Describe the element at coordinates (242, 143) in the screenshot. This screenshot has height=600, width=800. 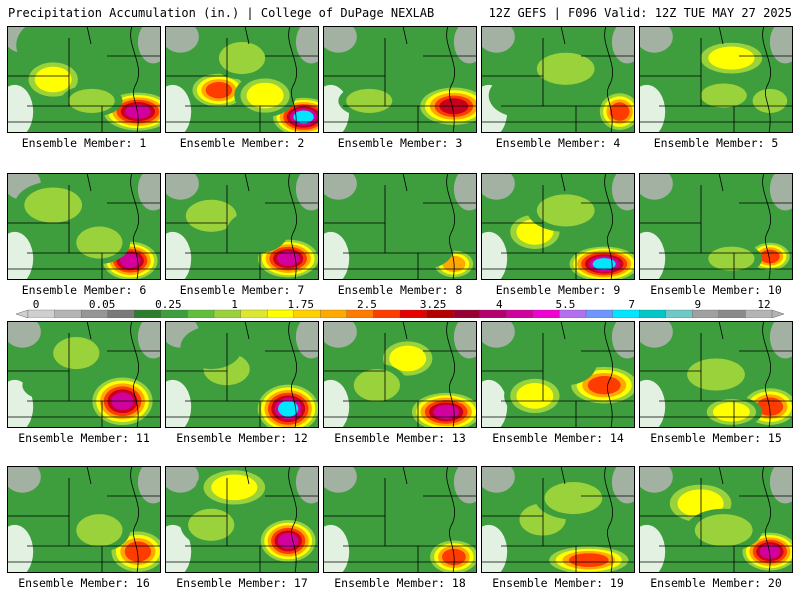
I see `ensemble-member-label: Ensemble Member: 2` at that location.